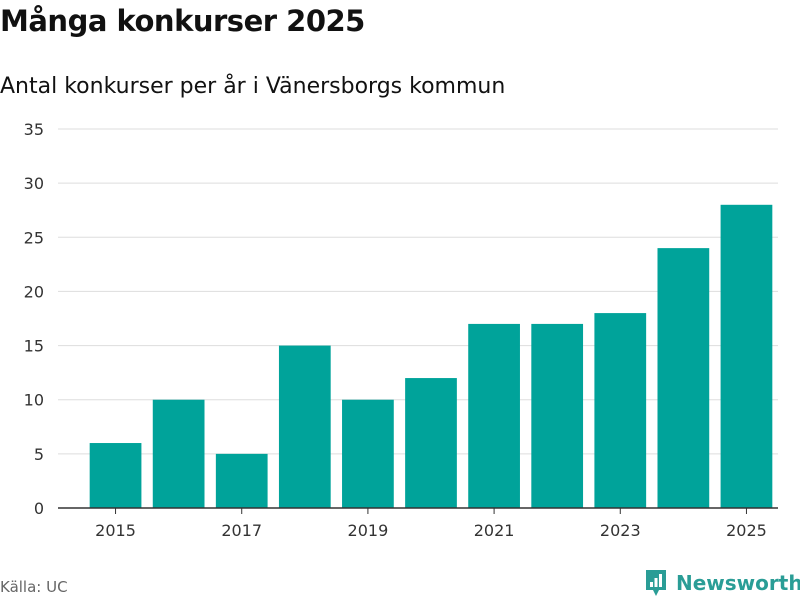 The width and height of the screenshot is (800, 600). Describe the element at coordinates (34, 319) in the screenshot. I see `y-axis-ticks: 0 5 10 15 20 25 30 35` at that location.